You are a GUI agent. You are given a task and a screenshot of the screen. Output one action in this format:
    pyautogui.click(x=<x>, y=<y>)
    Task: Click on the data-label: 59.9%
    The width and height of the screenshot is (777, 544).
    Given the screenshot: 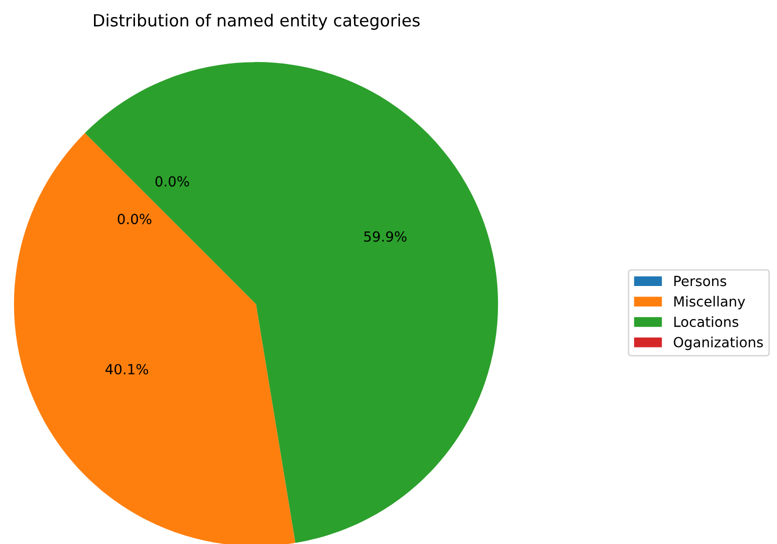 What is the action you would take?
    pyautogui.click(x=385, y=236)
    